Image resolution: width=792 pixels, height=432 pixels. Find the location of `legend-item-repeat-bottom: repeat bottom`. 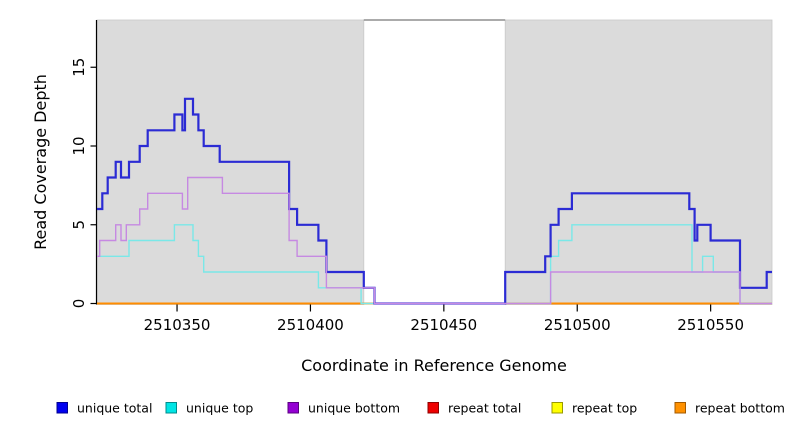

legend-item-repeat-bottom: repeat bottom is located at coordinates (729, 408).